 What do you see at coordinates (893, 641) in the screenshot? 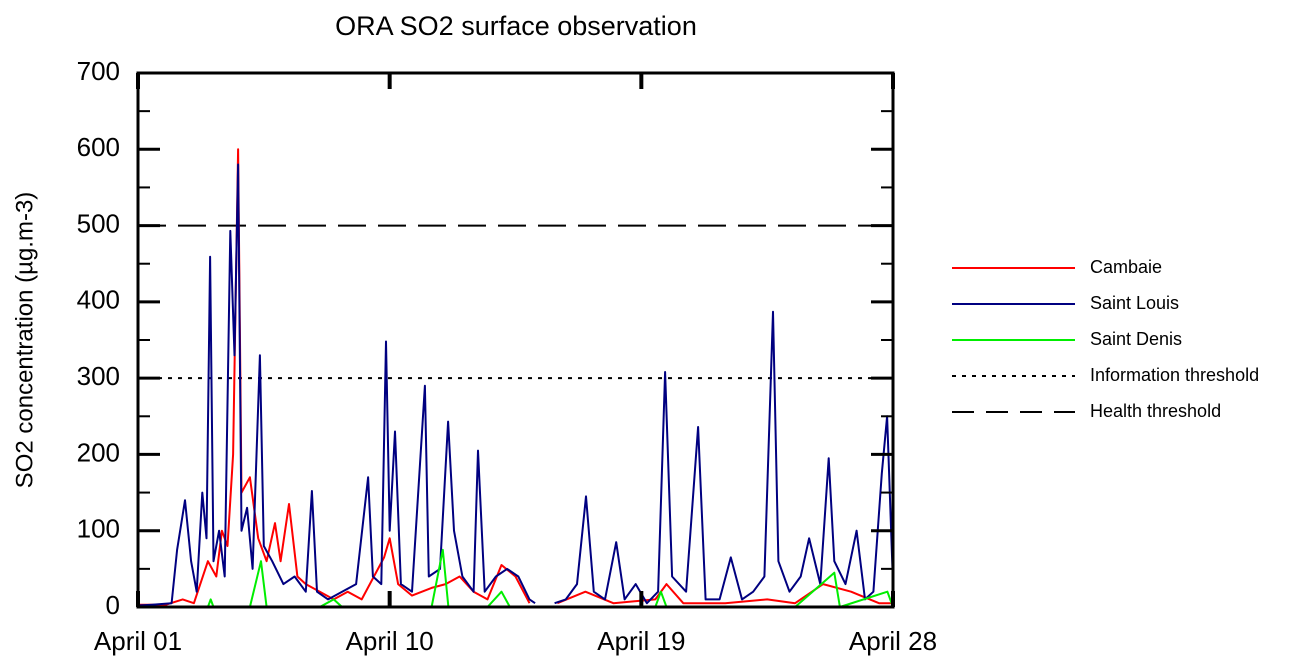
I see `x-tick-label: April 28` at bounding box center [893, 641].